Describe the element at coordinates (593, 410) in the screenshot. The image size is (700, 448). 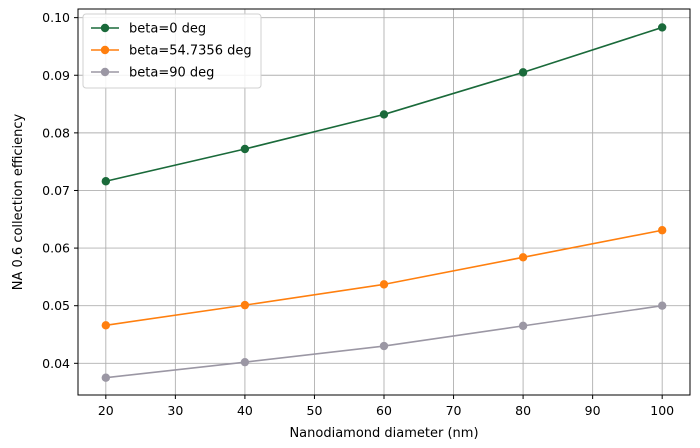
I see `x-tick-label: 90` at that location.